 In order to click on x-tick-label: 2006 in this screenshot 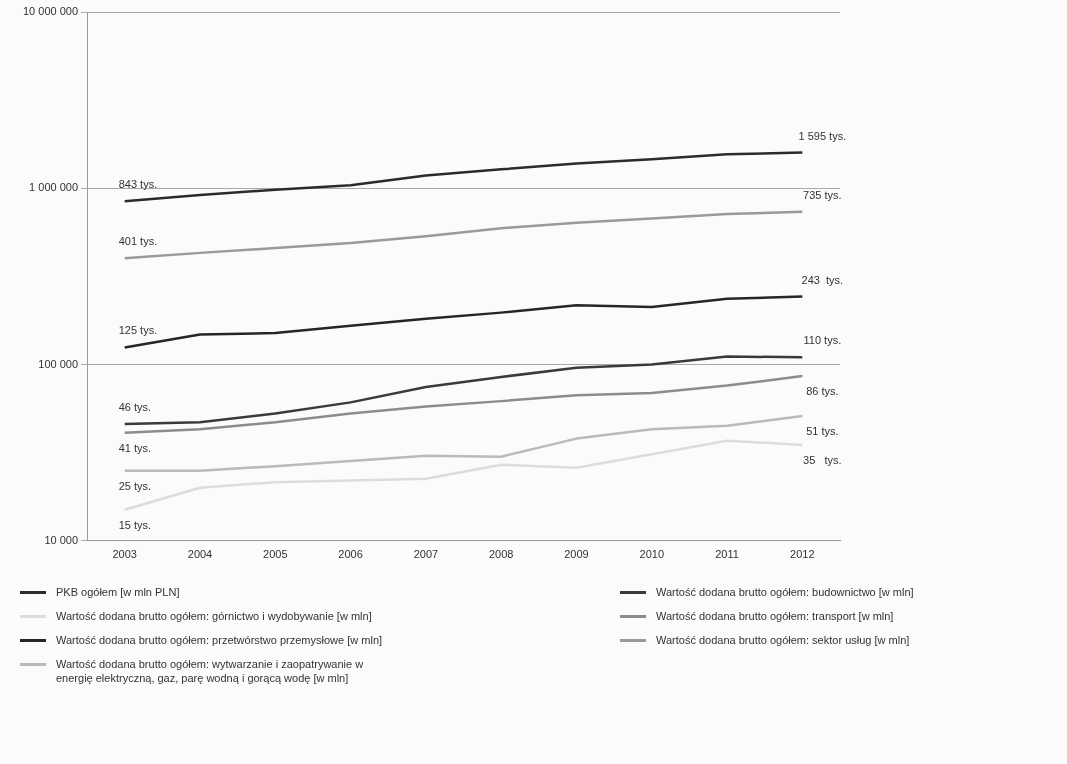, I will do `click(350, 554)`.